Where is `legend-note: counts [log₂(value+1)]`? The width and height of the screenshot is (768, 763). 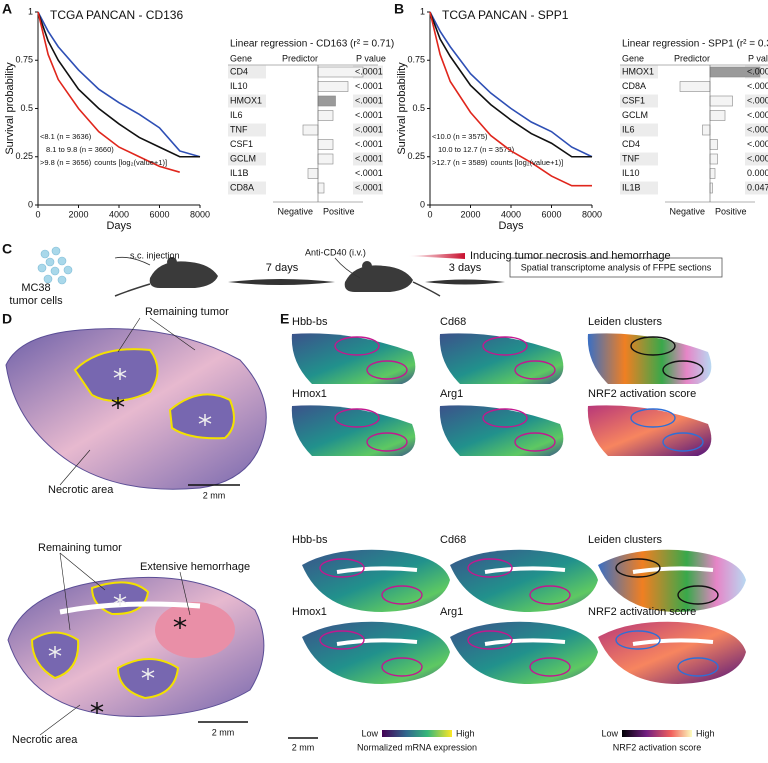 legend-note: counts [log₂(value+1)] is located at coordinates (526, 162).